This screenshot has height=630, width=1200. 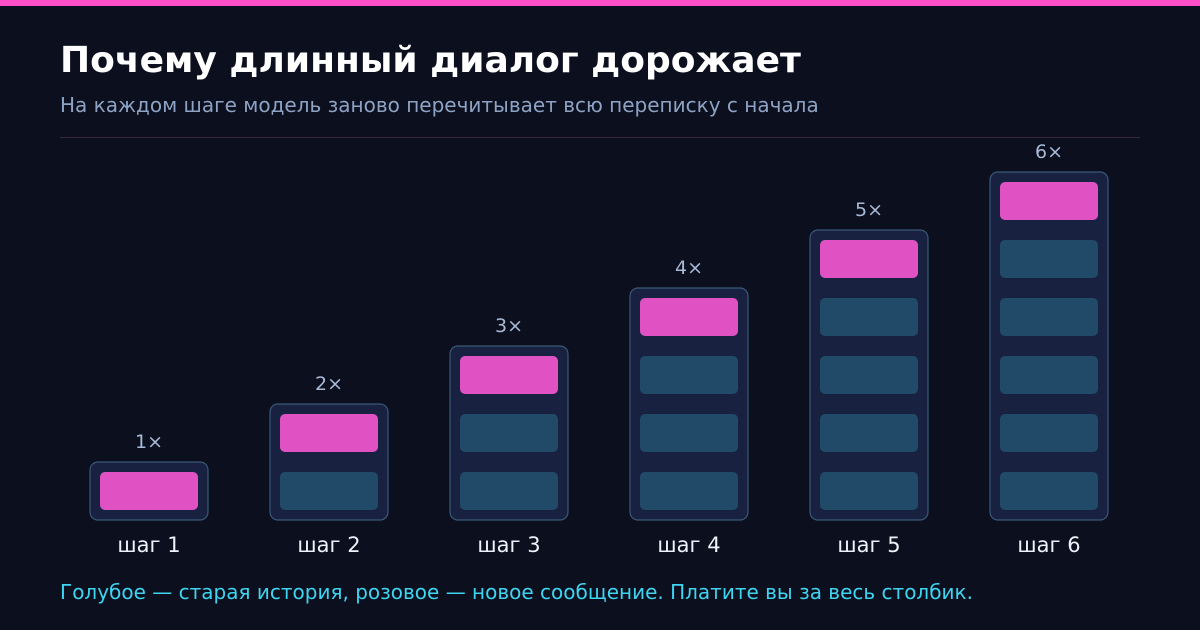 I want to click on multiplier-label: 1×, so click(x=149, y=442).